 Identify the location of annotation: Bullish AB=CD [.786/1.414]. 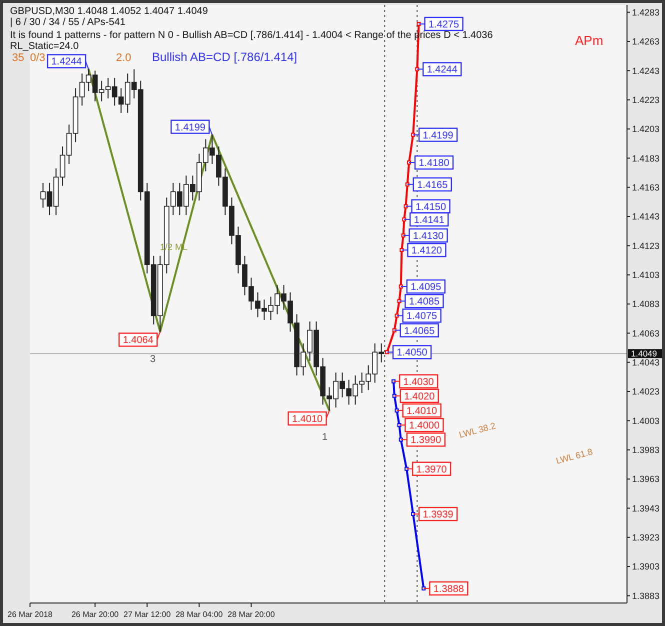
(225, 57).